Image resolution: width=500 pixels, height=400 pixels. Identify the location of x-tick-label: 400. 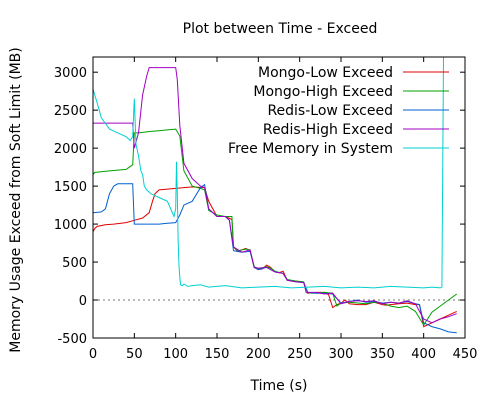
(423, 354).